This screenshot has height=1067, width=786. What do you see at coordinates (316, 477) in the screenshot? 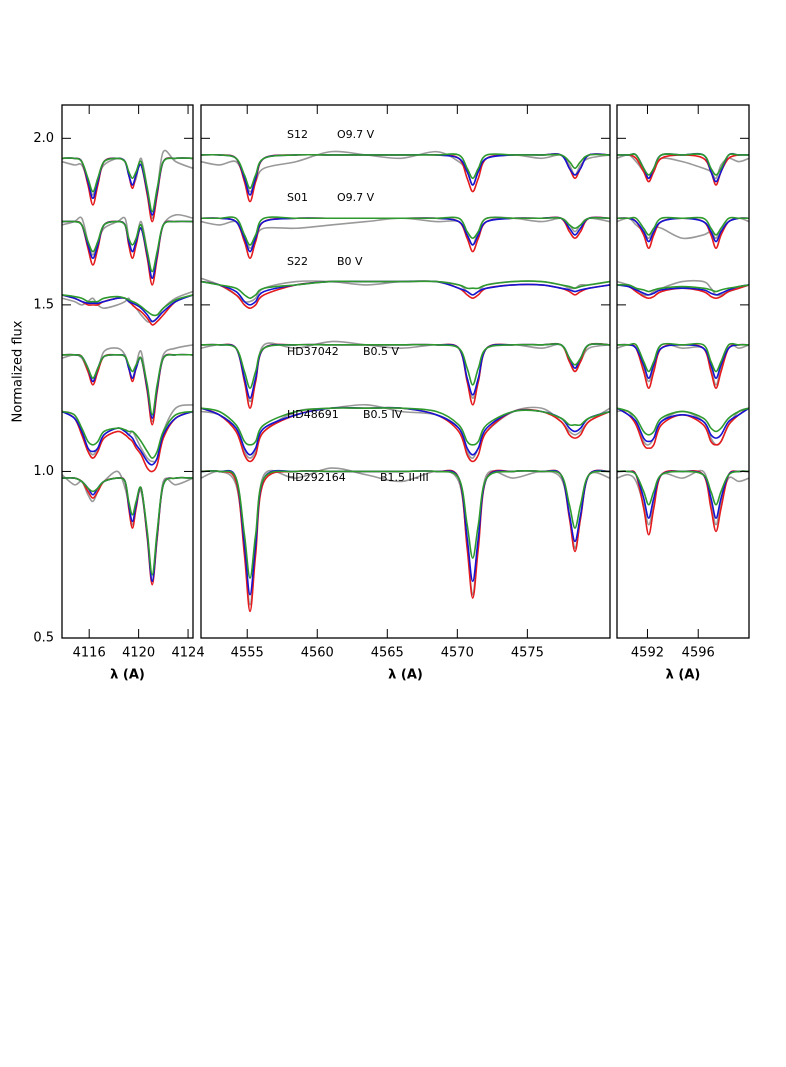
I see `star-name: HD292164` at bounding box center [316, 477].